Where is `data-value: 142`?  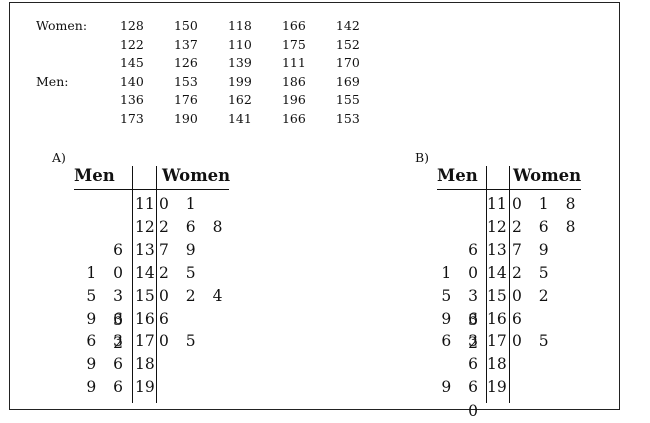 data-value: 142 is located at coordinates (347, 25).